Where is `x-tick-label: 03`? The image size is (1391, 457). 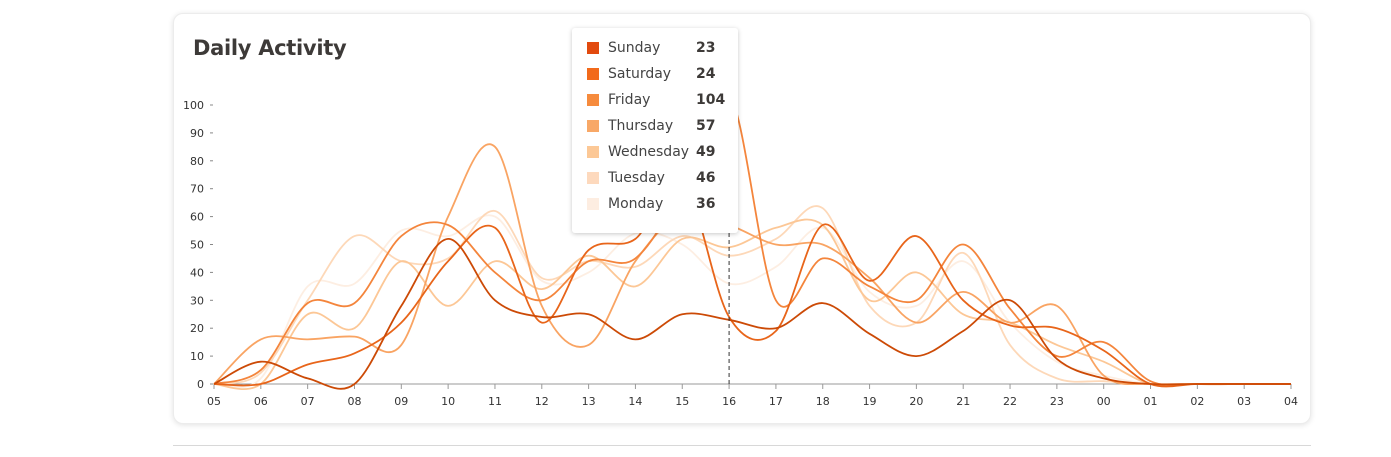 x-tick-label: 03 is located at coordinates (1244, 401).